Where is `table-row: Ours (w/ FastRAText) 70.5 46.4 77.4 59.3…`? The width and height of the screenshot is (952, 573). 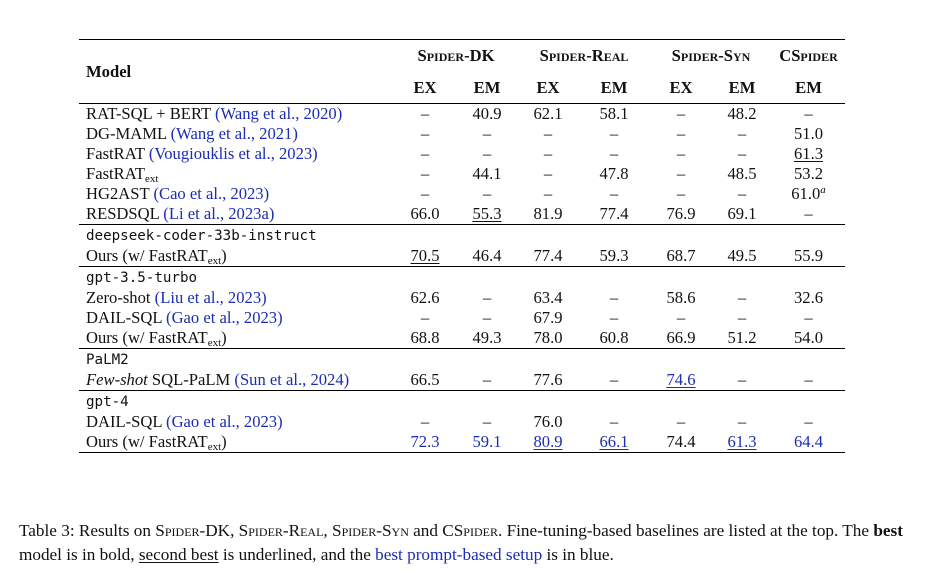 table-row: Ours (w/ FastRAText) 70.5 46.4 77.4 59.3… is located at coordinates (462, 256).